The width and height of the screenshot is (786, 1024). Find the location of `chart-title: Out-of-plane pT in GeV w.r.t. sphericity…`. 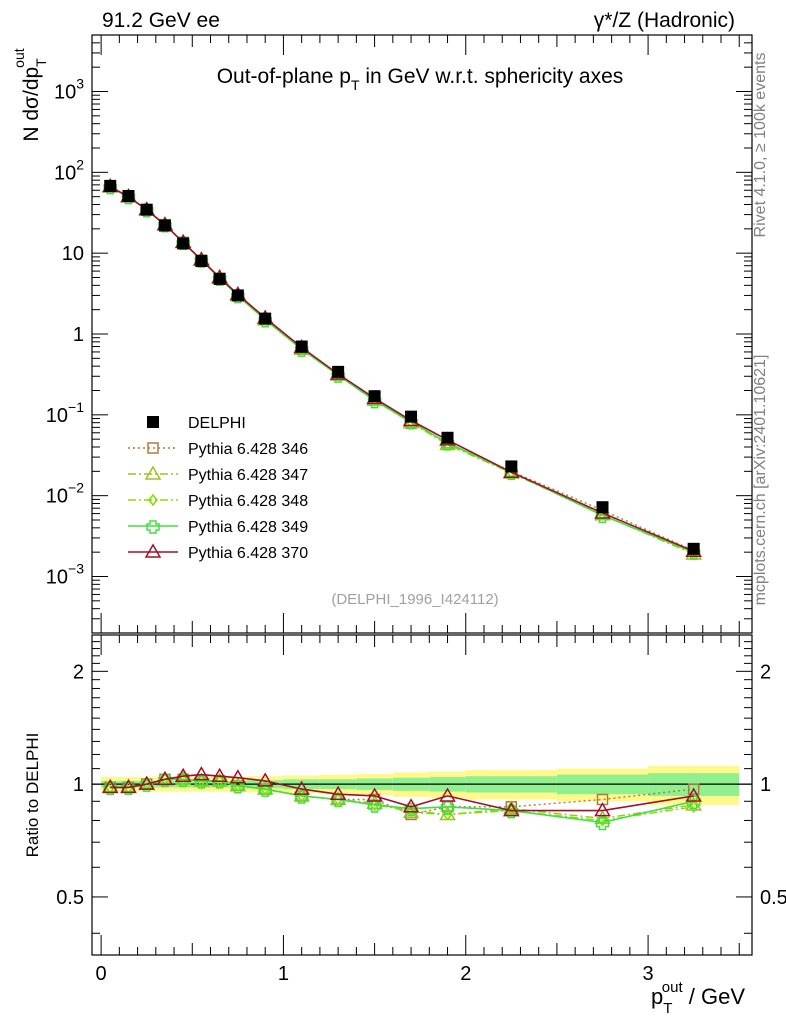

chart-title: Out-of-plane pT in GeV w.r.t. sphericity… is located at coordinates (420, 79).